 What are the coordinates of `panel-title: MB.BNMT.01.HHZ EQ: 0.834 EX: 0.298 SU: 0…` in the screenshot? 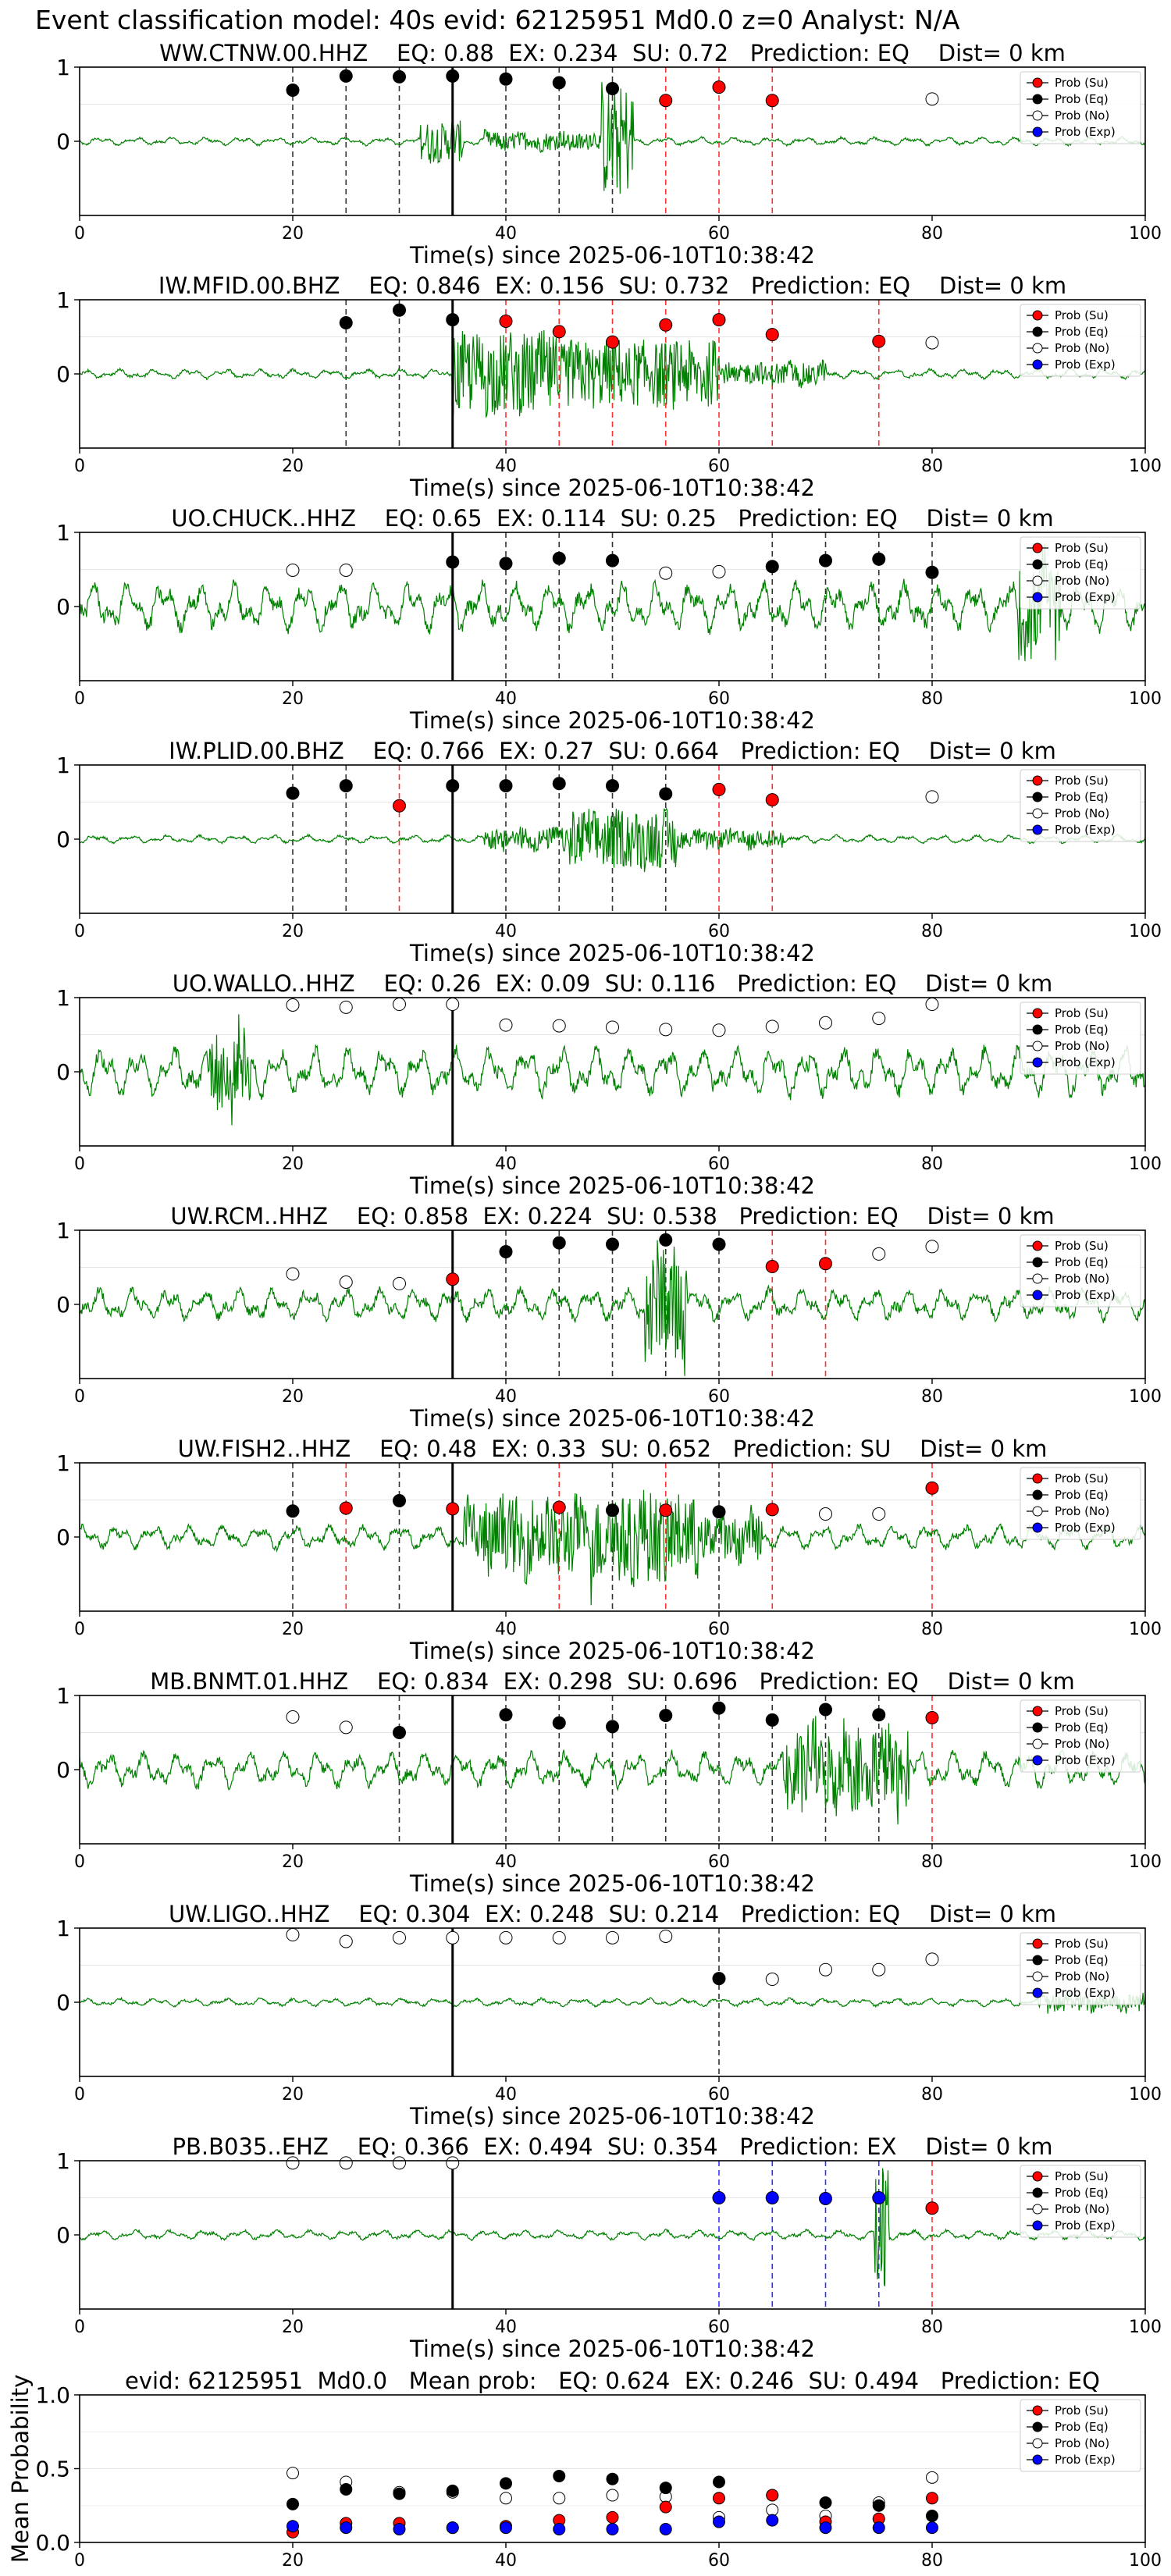 It's located at (612, 1681).